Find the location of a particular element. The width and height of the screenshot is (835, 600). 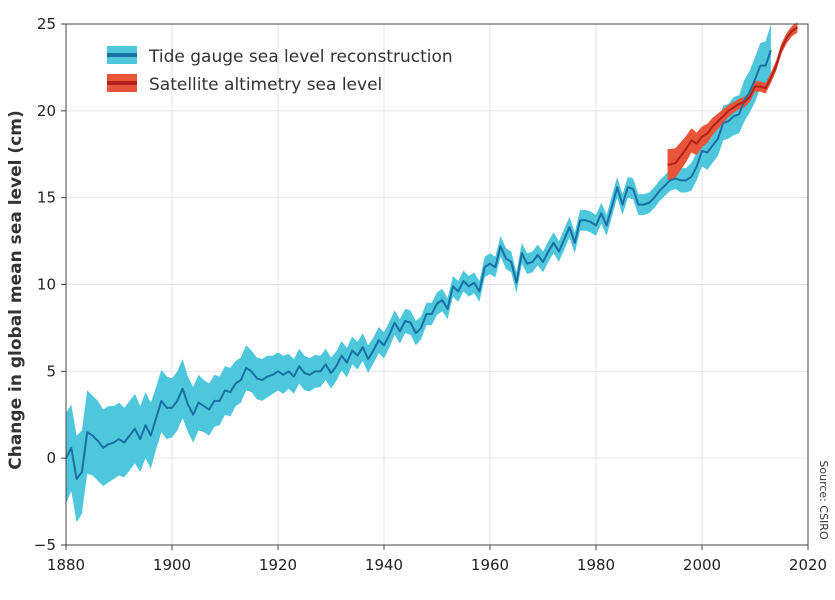

x-tick-label: 1900 is located at coordinates (172, 565).